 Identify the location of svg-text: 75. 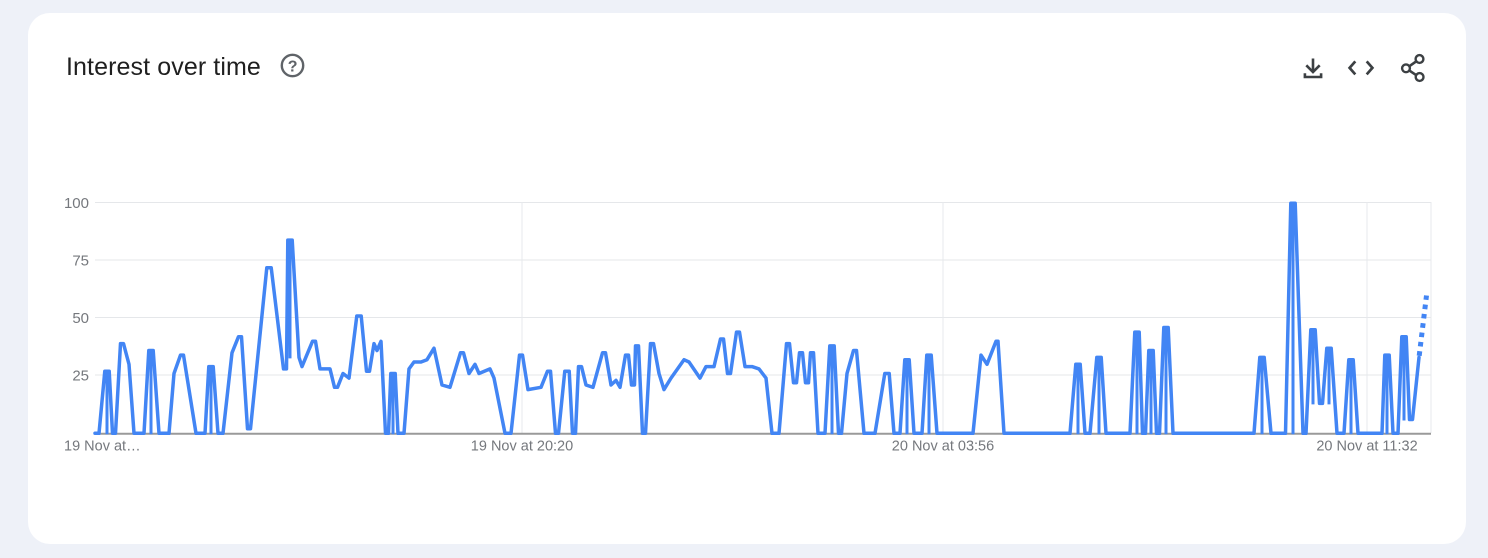
(80, 261).